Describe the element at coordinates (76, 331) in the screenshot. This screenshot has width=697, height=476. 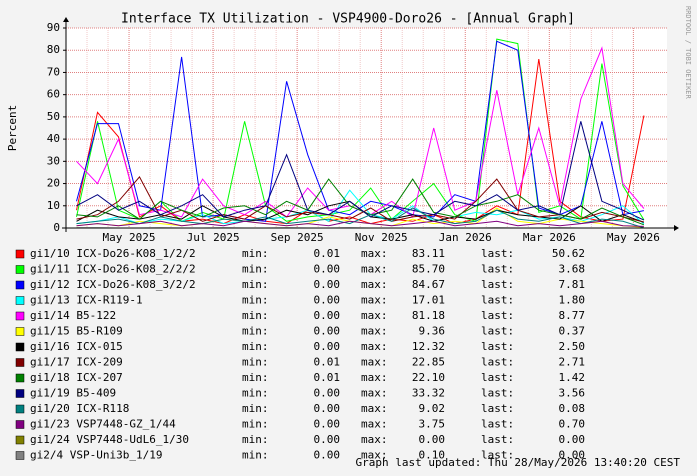
I see `legend-name: gi1/15 B5-R109` at that location.